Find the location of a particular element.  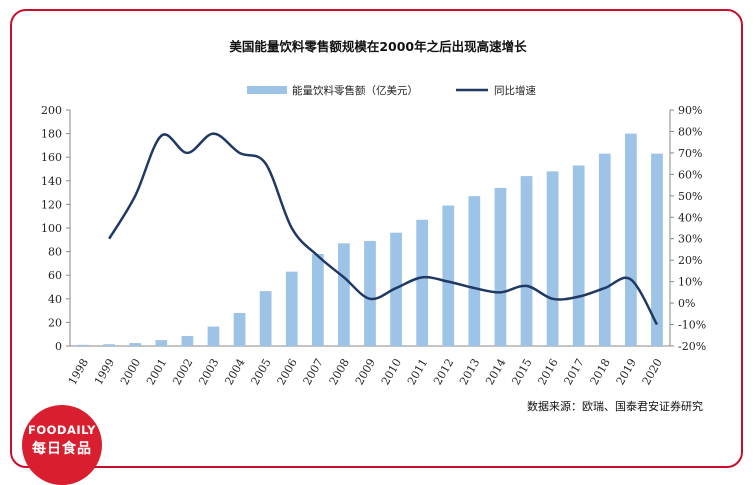

x-tick-label: 2011 is located at coordinates (417, 371).